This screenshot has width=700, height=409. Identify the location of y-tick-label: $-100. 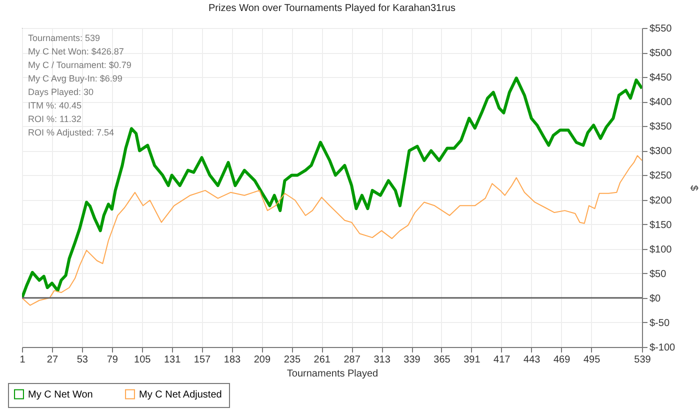
(663, 348).